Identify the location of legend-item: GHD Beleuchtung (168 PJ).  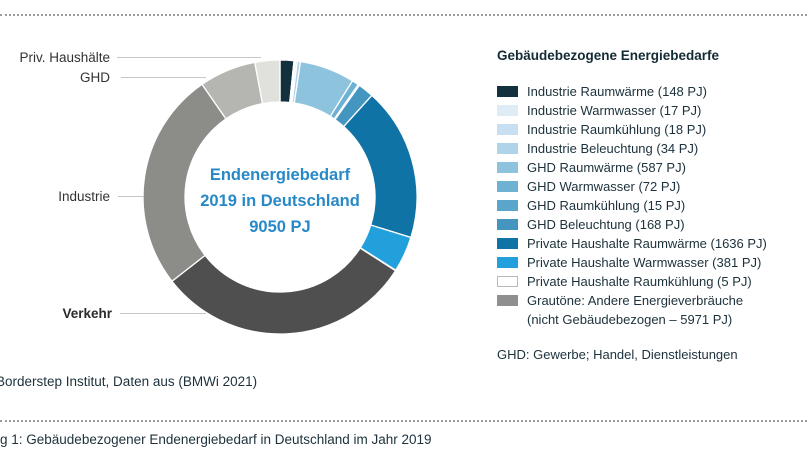
(649, 224).